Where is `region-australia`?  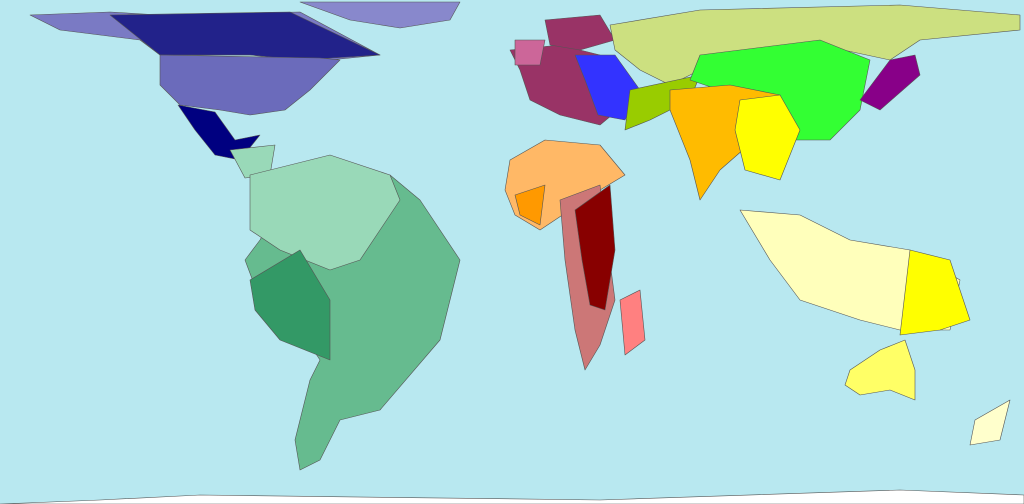
region-australia is located at coordinates (880, 370).